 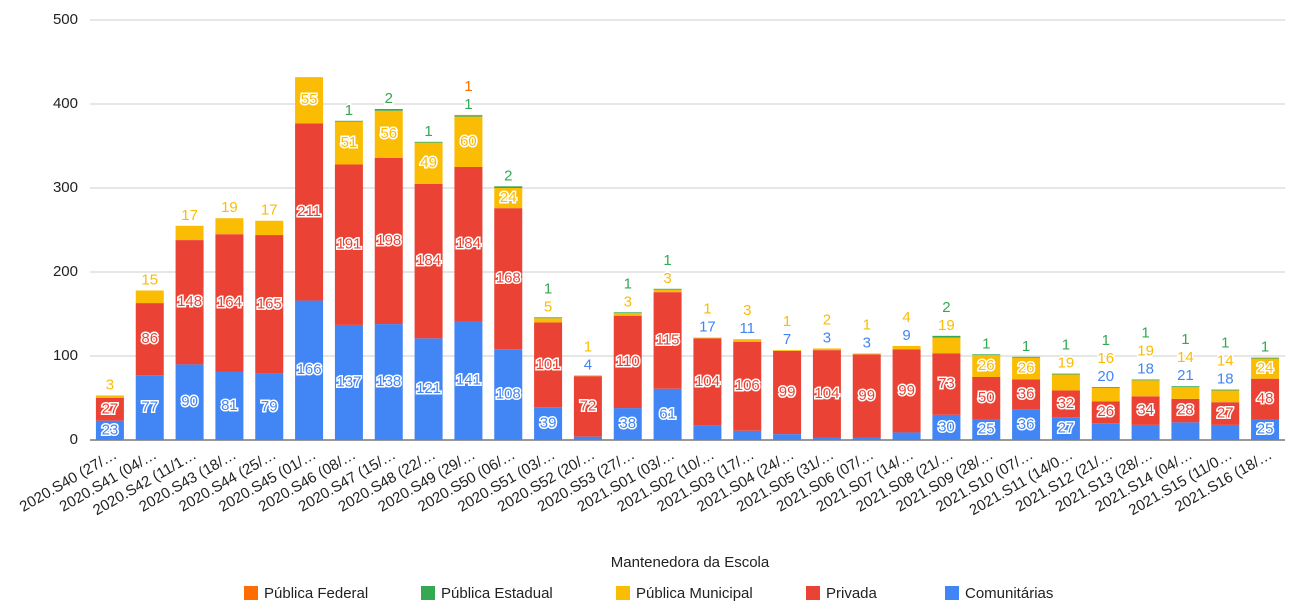 I want to click on data-label: 165, so click(x=269, y=303).